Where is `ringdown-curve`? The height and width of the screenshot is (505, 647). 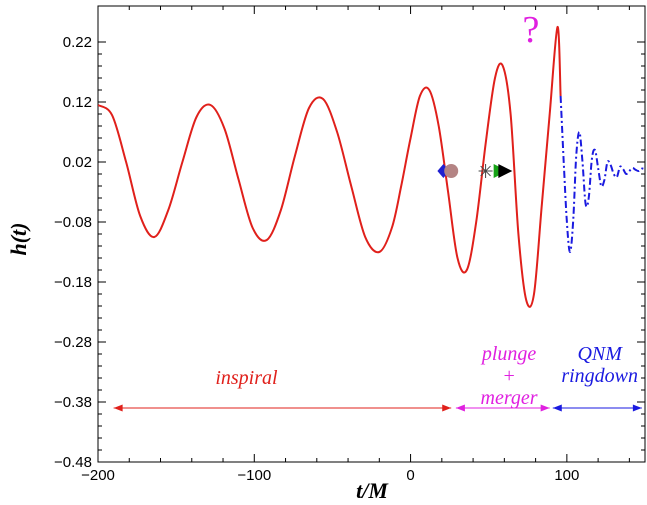 ringdown-curve is located at coordinates (602, 174).